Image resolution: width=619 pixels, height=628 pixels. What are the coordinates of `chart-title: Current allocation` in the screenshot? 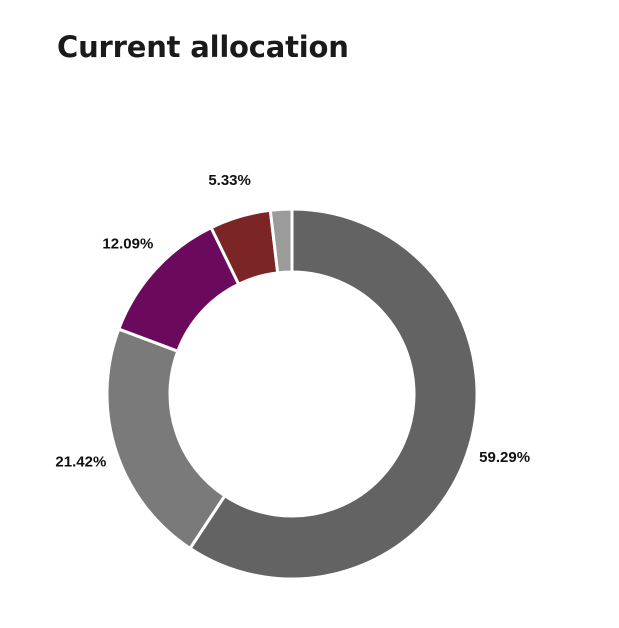 It's located at (203, 47).